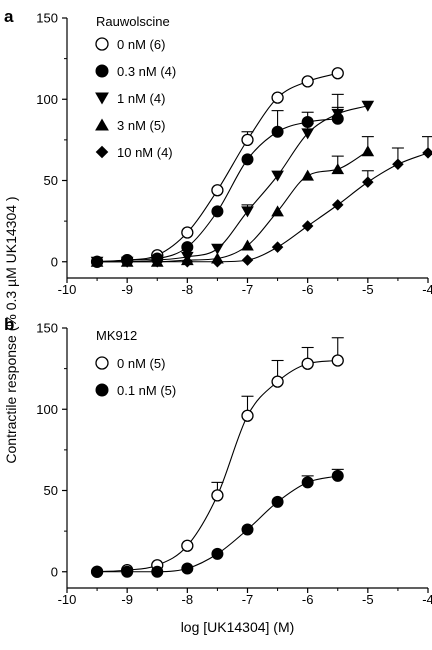 This screenshot has height=650, width=432. I want to click on legend-item: 1 nM (4), so click(130, 98).